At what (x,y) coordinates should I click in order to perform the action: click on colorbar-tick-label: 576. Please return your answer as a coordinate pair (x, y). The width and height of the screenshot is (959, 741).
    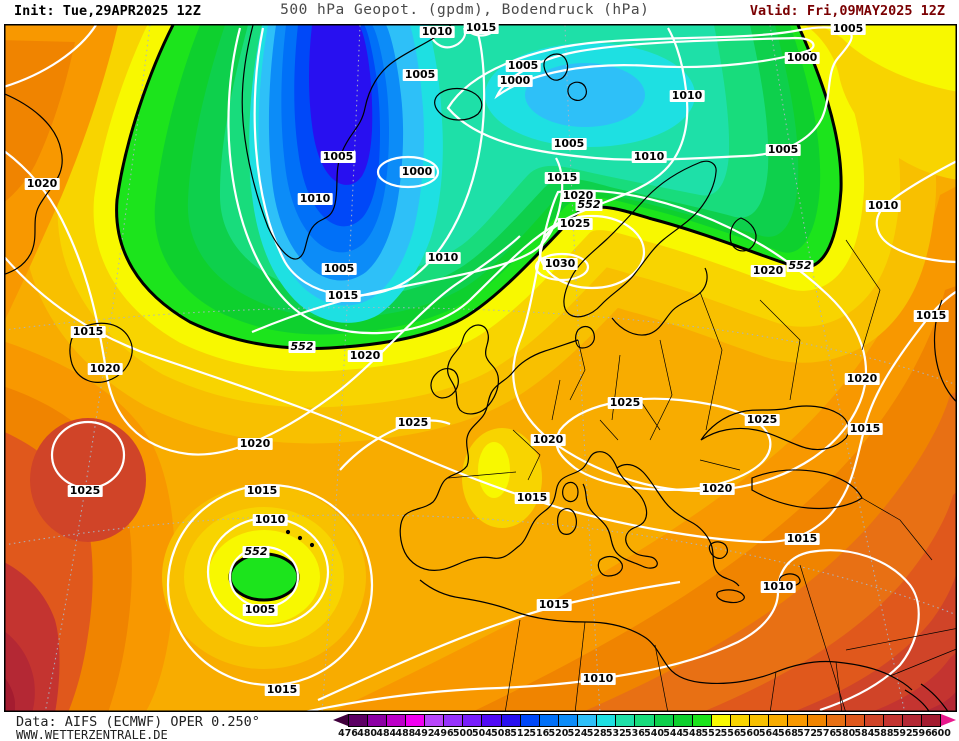
    Looking at the image, I should click on (826, 733).